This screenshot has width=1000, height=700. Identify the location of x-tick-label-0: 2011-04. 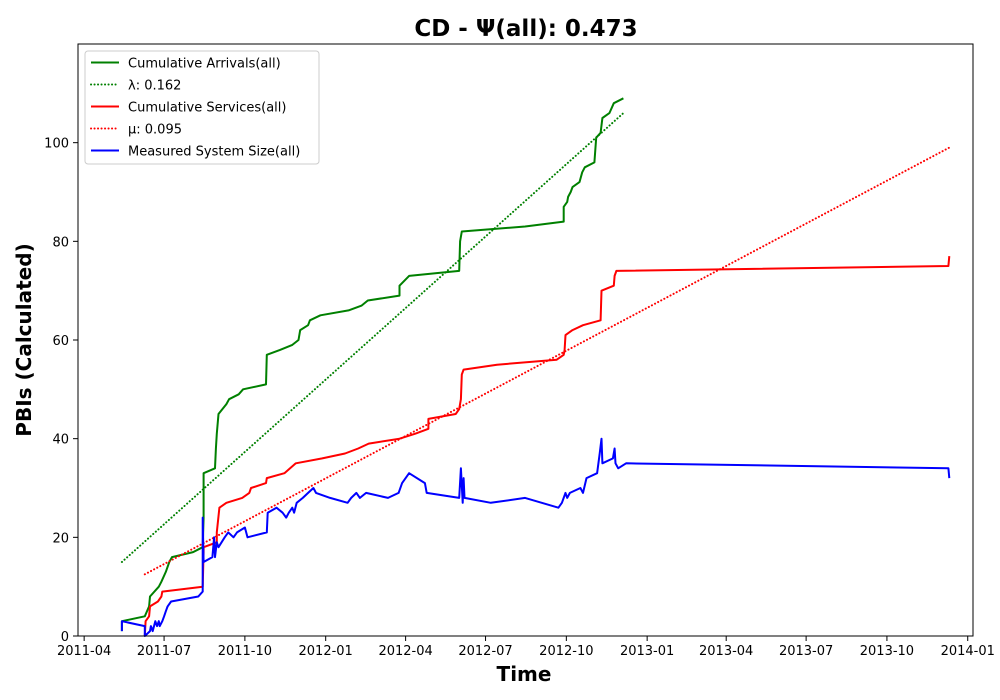
(84, 651).